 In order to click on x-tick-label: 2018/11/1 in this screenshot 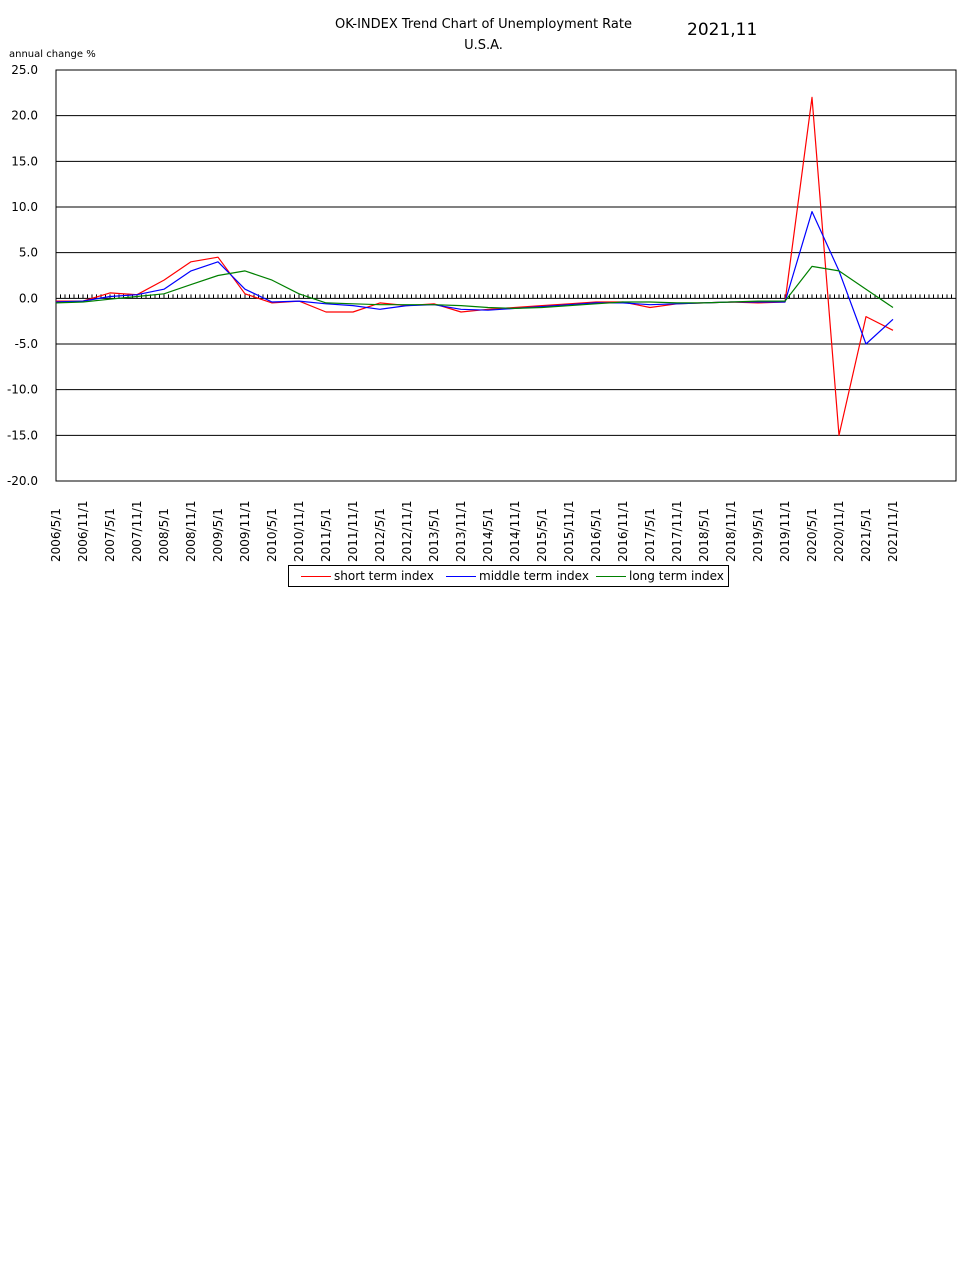, I will do `click(731, 531)`.